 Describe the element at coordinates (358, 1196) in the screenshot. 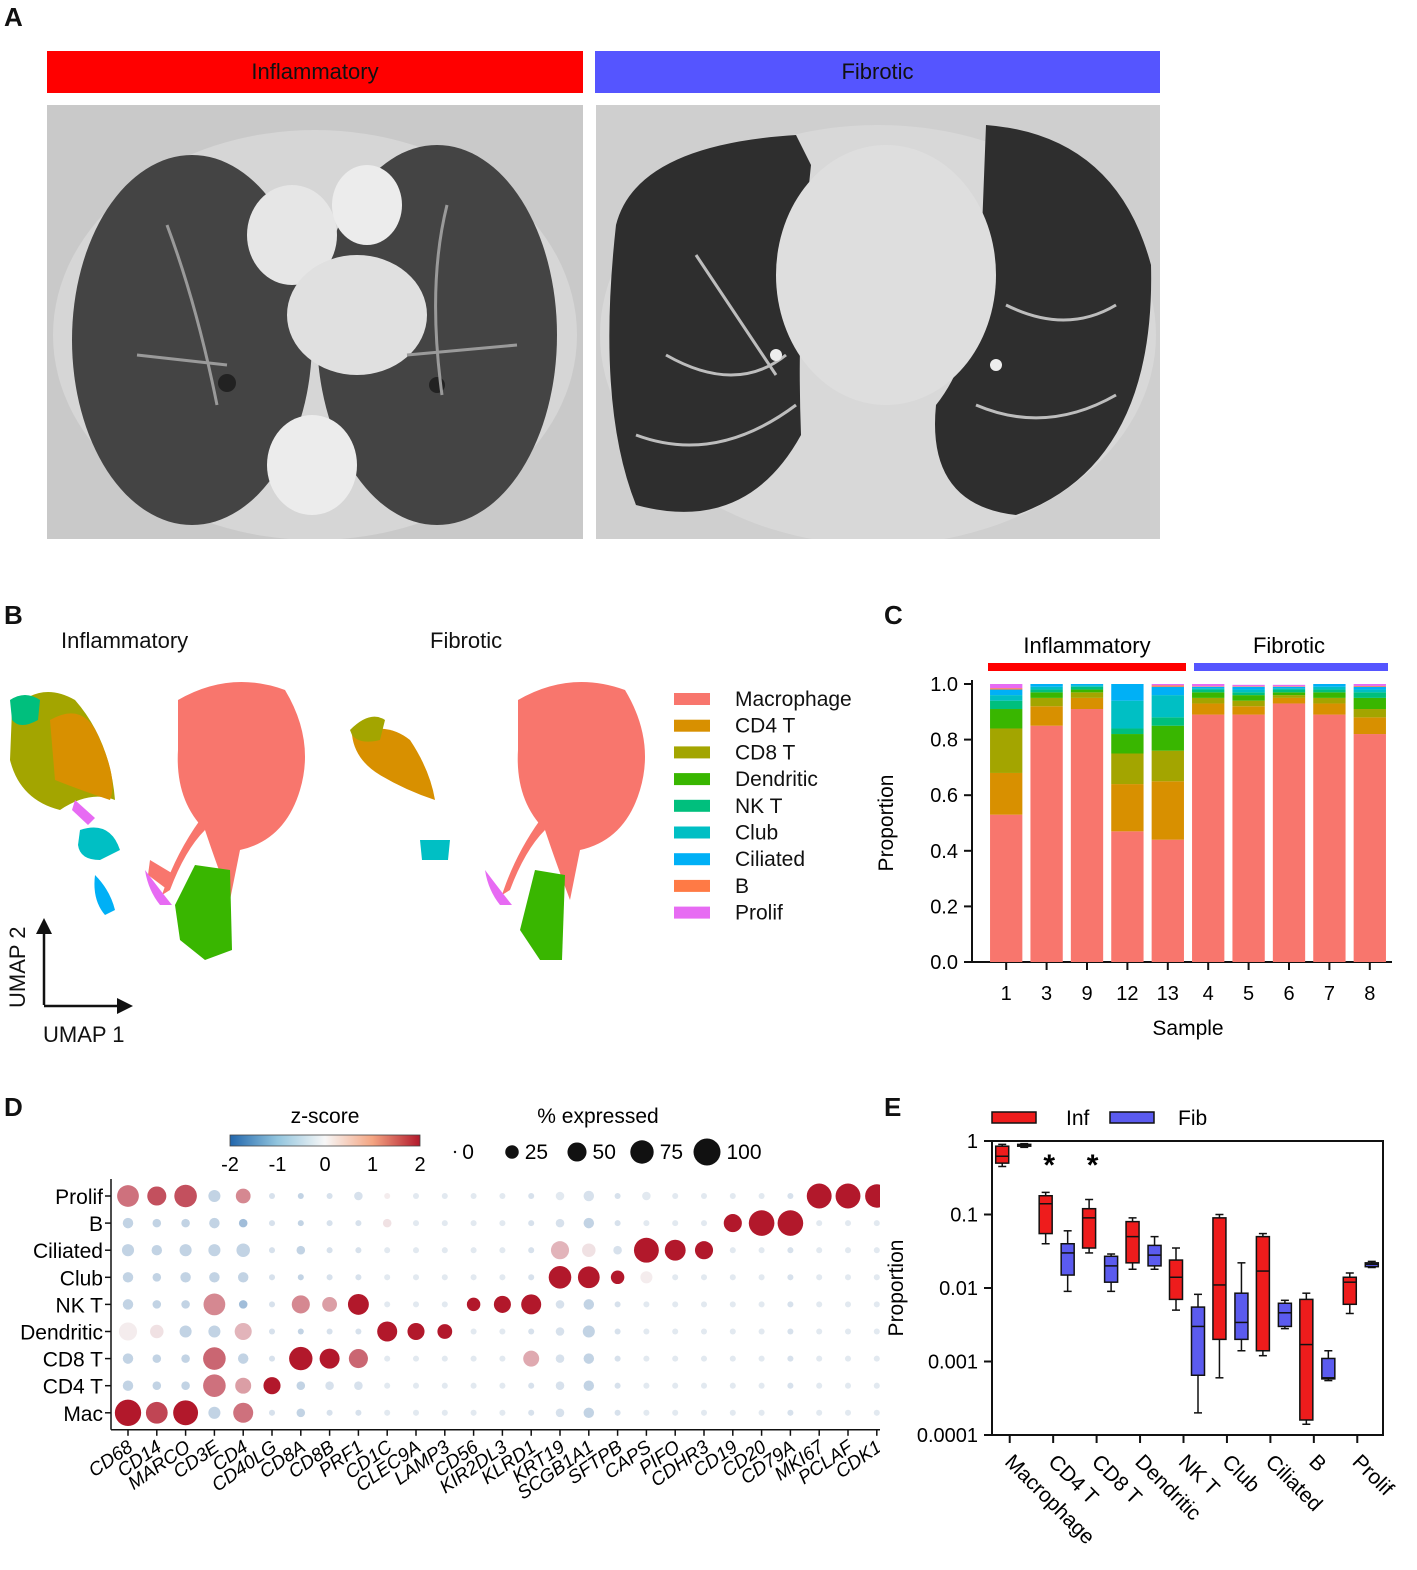

I see `dot-Prolif-PRF1` at that location.